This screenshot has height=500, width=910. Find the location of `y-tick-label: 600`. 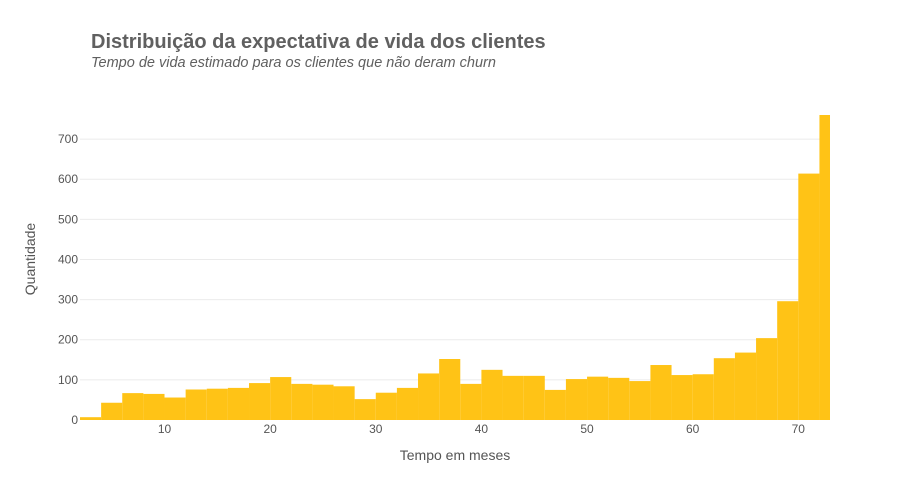

y-tick-label: 600 is located at coordinates (68, 179).